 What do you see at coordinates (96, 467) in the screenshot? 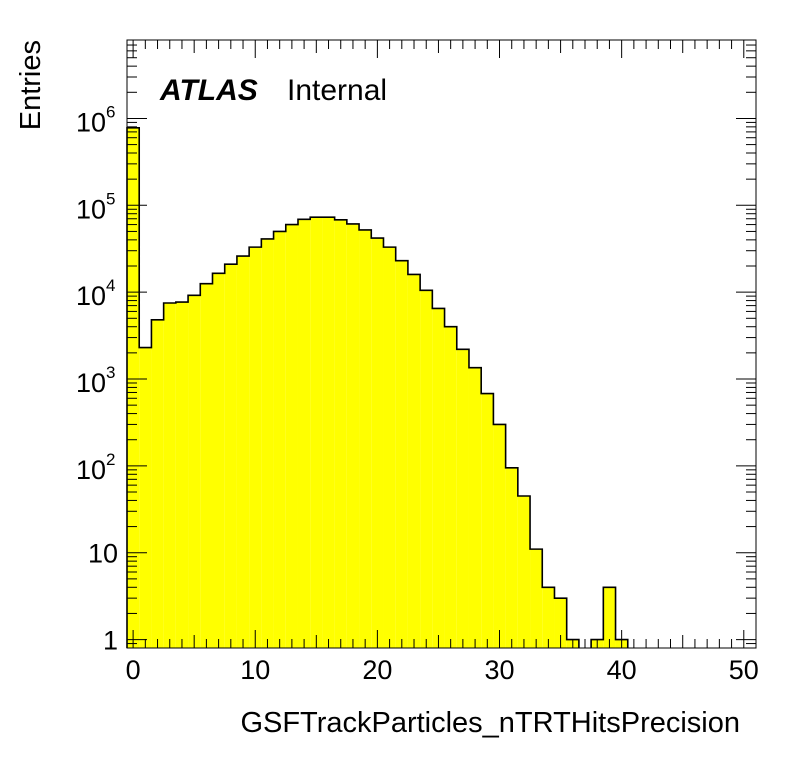
I see `y-tick-label: 10²` at bounding box center [96, 467].